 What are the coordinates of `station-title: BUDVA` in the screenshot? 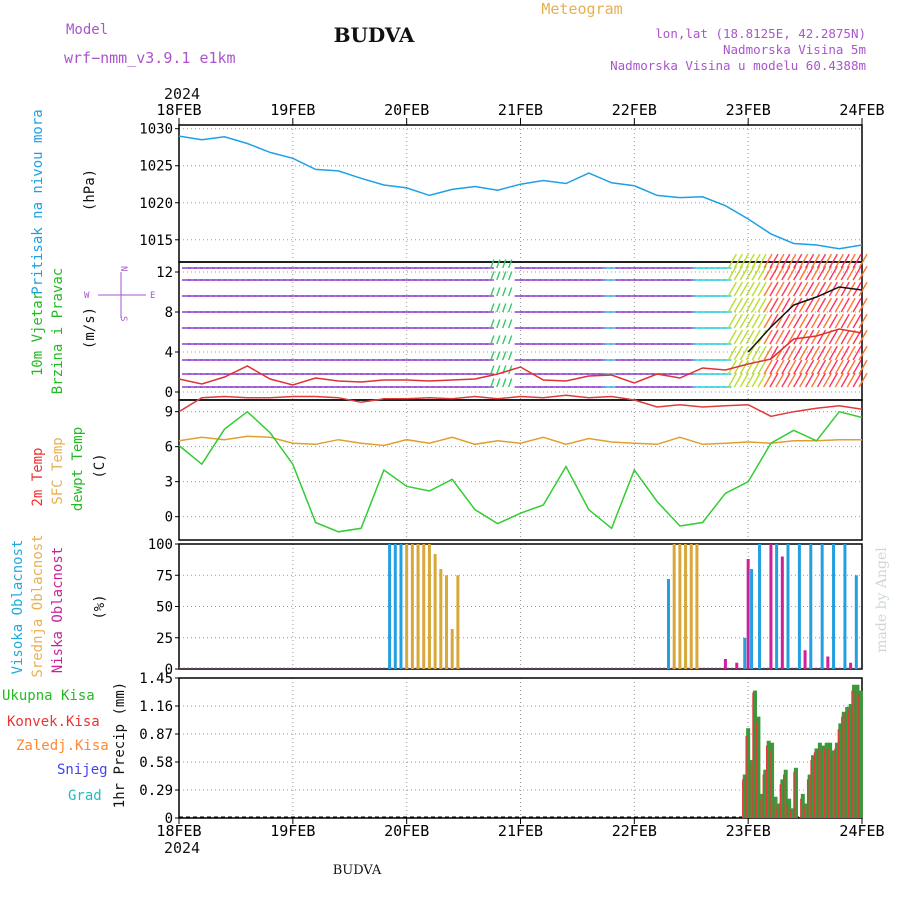 It's located at (374, 35).